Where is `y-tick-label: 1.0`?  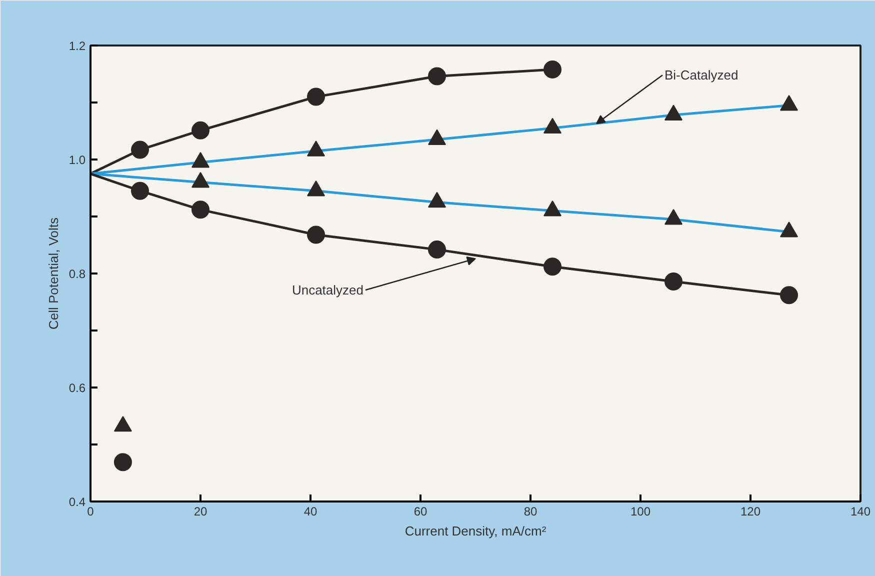 y-tick-label: 1.0 is located at coordinates (77, 160).